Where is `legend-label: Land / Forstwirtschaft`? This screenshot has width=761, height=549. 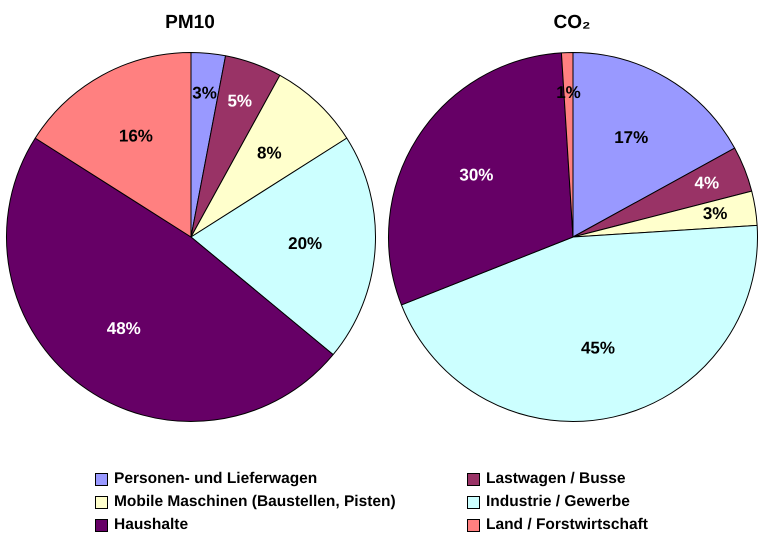 legend-label: Land / Forstwirtschaft is located at coordinates (567, 525).